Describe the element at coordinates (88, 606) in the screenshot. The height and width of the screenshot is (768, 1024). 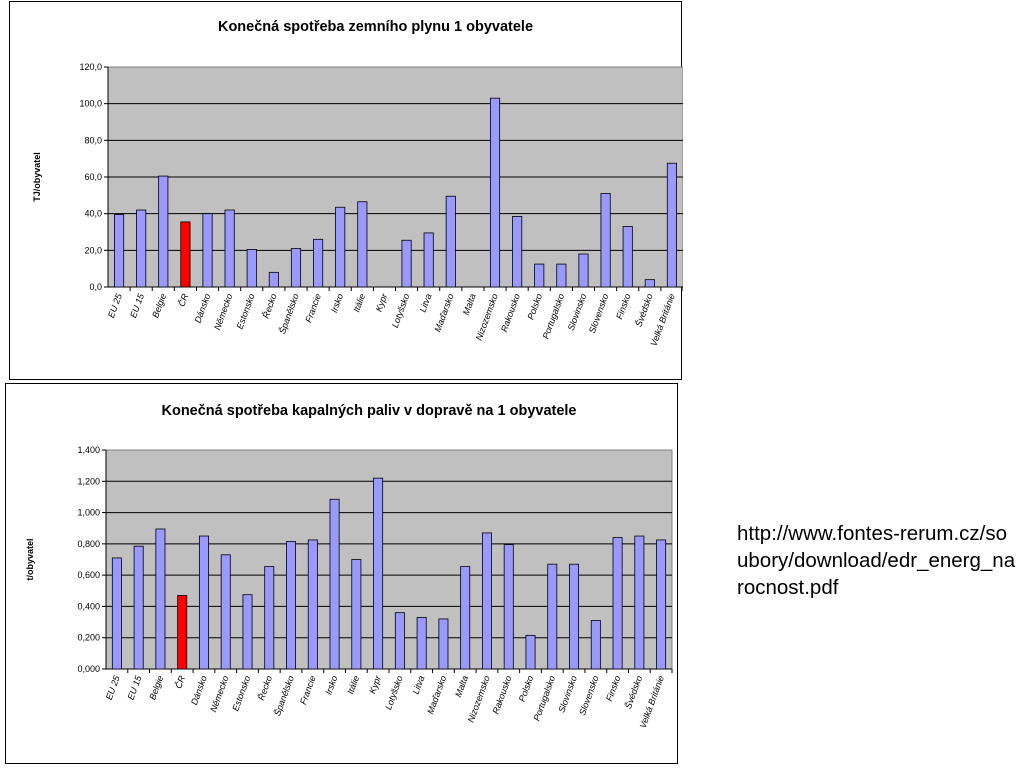
I see `y-tick-label: 0,400` at that location.